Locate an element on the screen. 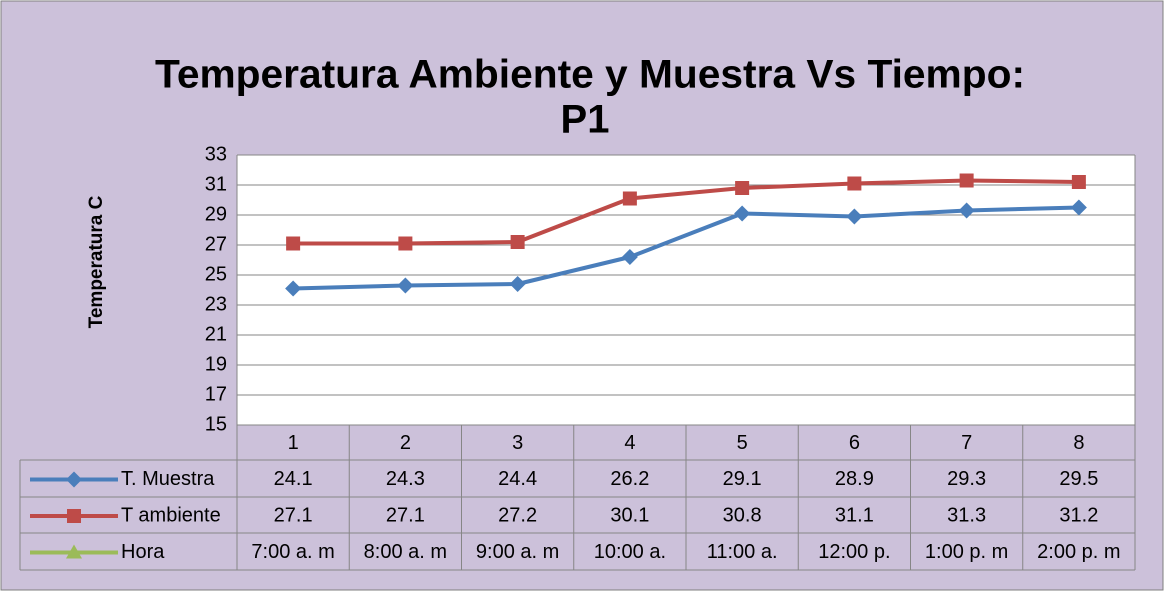 The image size is (1164, 591). y-tick-label: 27 is located at coordinates (216, 244).